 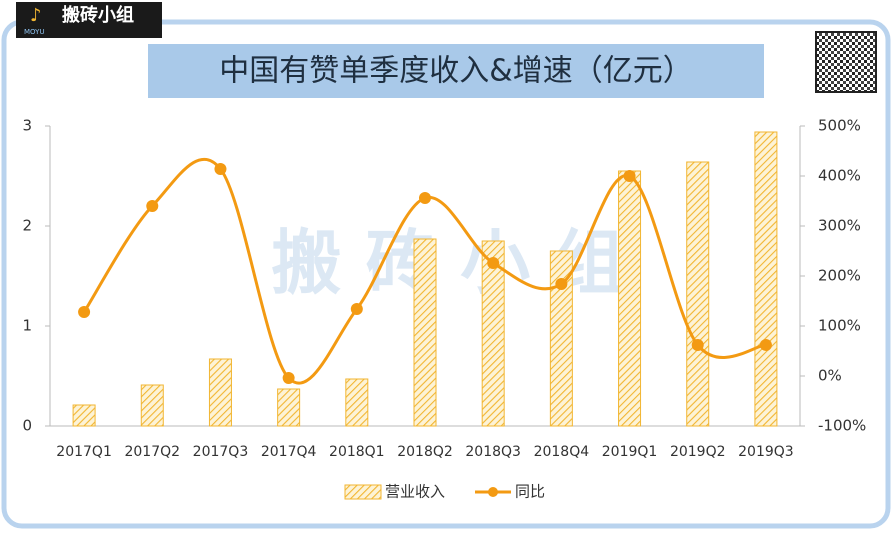 What do you see at coordinates (221, 452) in the screenshot?
I see `x-tick-label: 2017Q3` at bounding box center [221, 452].